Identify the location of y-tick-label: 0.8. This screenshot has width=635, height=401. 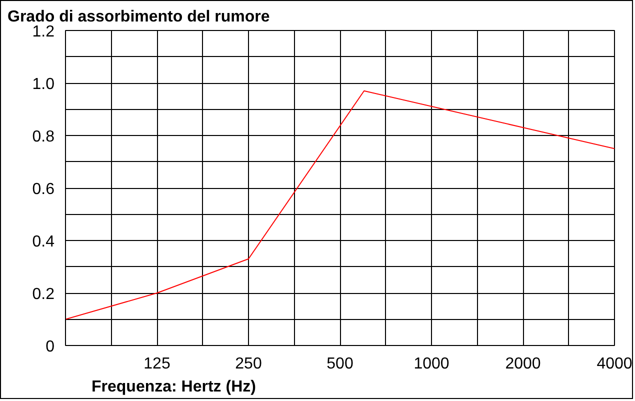
(43, 137).